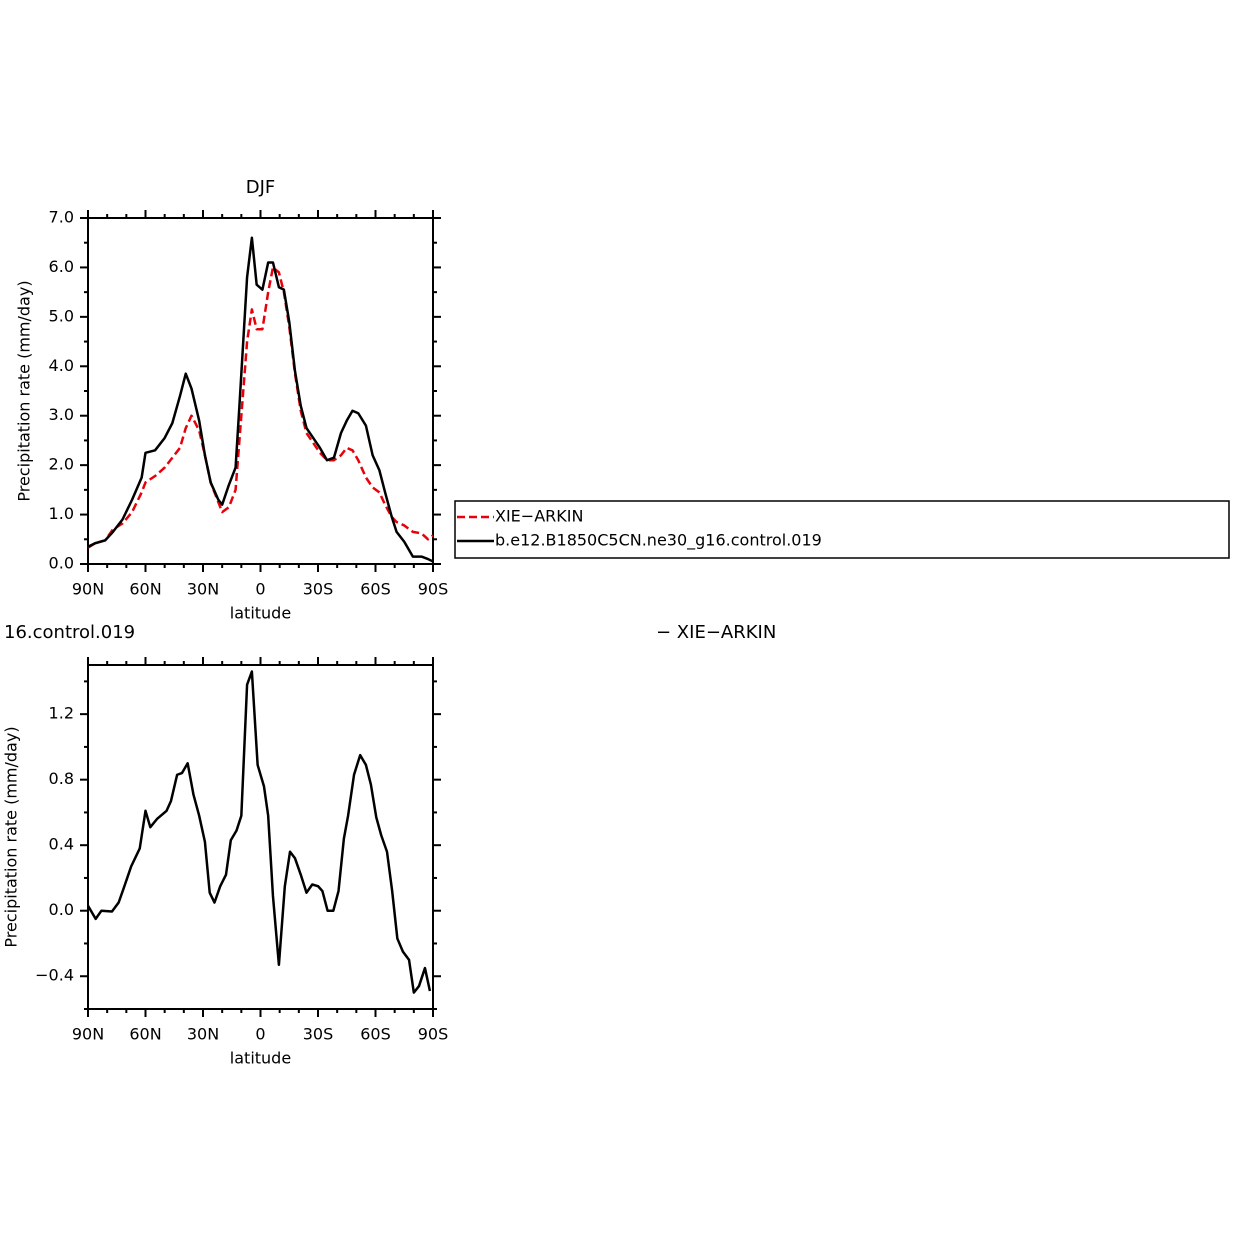  I want to click on chart-title-right: − XIE−ARKIN, so click(716, 632).